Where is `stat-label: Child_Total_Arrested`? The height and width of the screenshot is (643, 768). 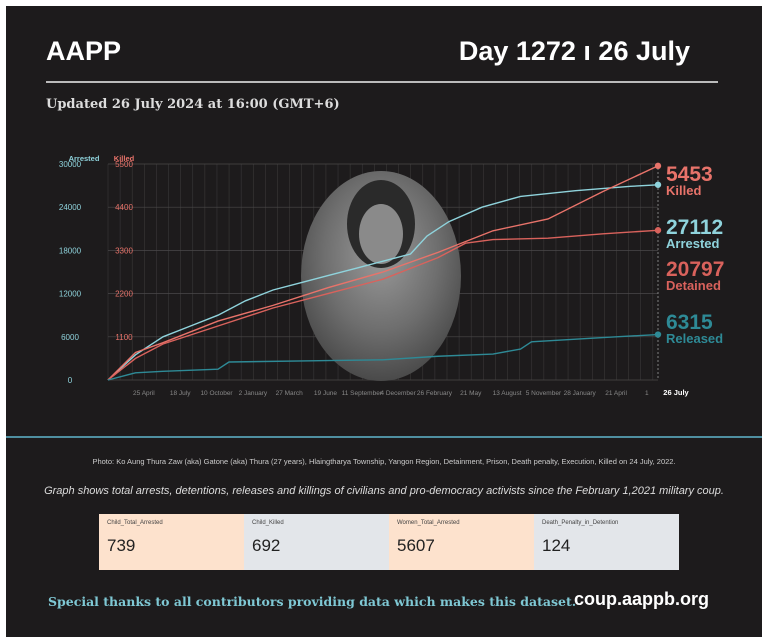
stat-label: Child_Total_Arrested is located at coordinates (135, 523).